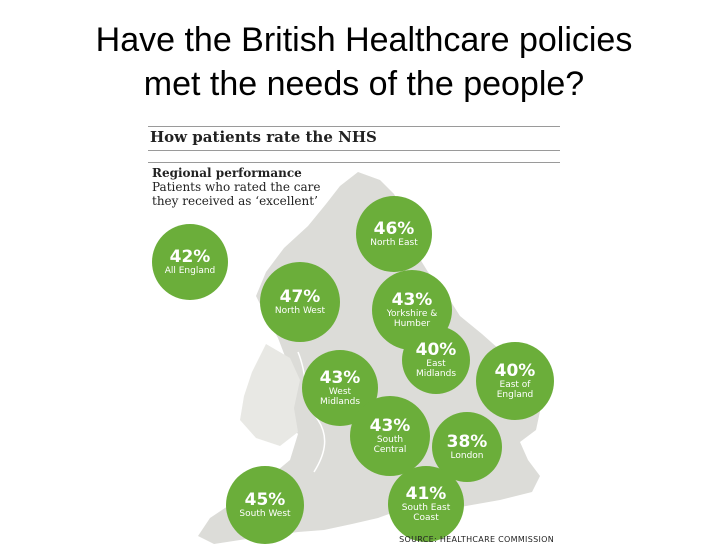 The width and height of the screenshot is (728, 546). Describe the element at coordinates (265, 514) in the screenshot. I see `region-label: South West` at that location.